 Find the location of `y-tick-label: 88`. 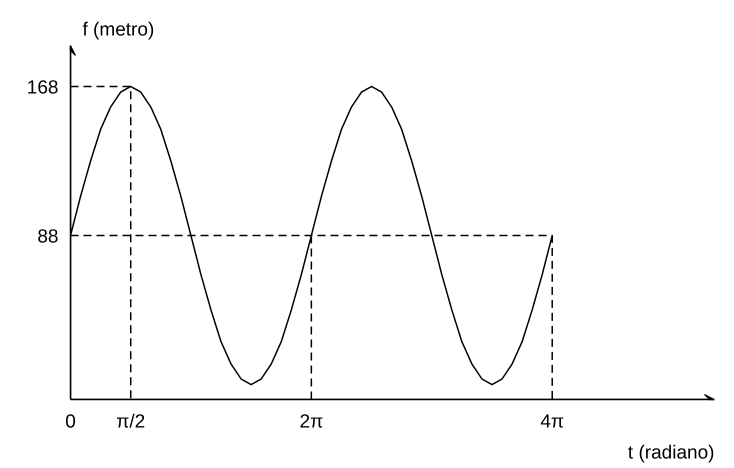

y-tick-label: 88 is located at coordinates (48, 237).